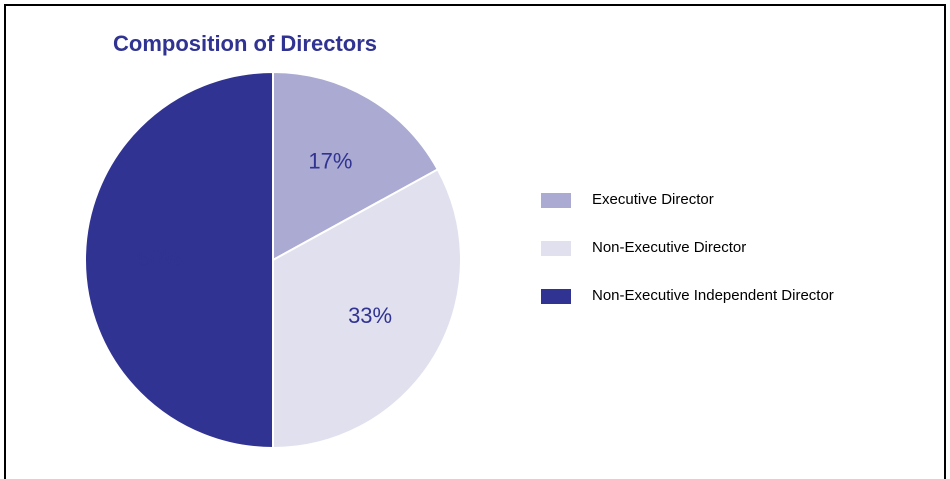  Describe the element at coordinates (370, 315) in the screenshot. I see `slice-label: 33%` at that location.